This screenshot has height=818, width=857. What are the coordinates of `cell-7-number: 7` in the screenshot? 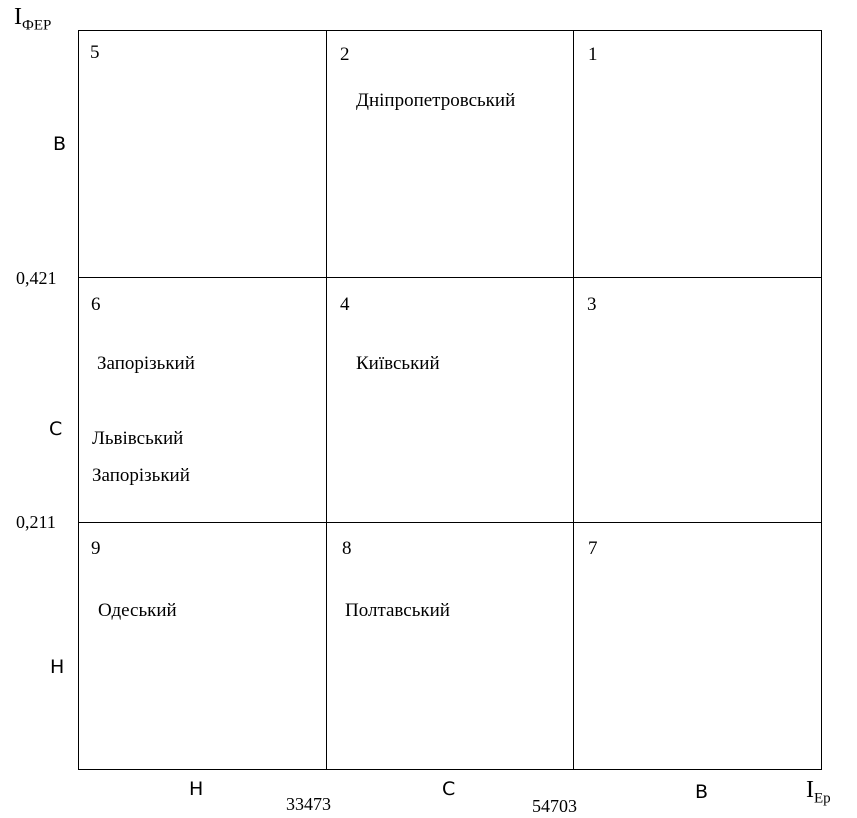 It's located at (593, 548).